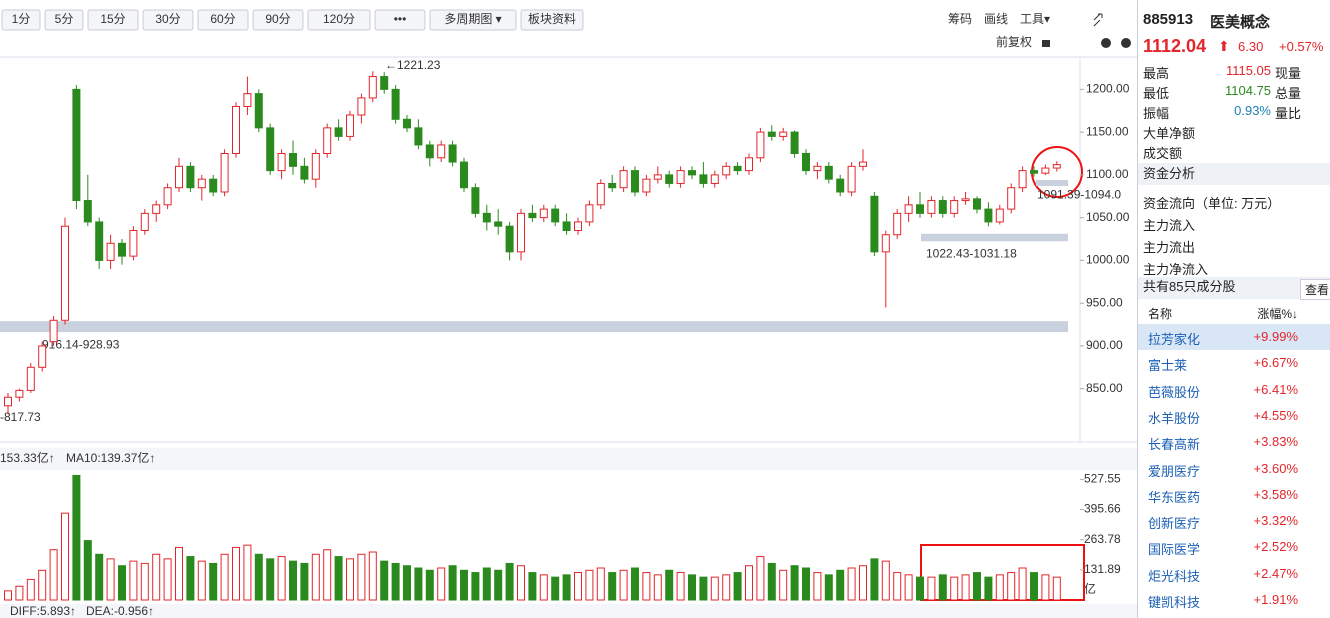  Describe the element at coordinates (1174, 339) in the screenshot. I see `stock-name: 拉芳家化` at that location.